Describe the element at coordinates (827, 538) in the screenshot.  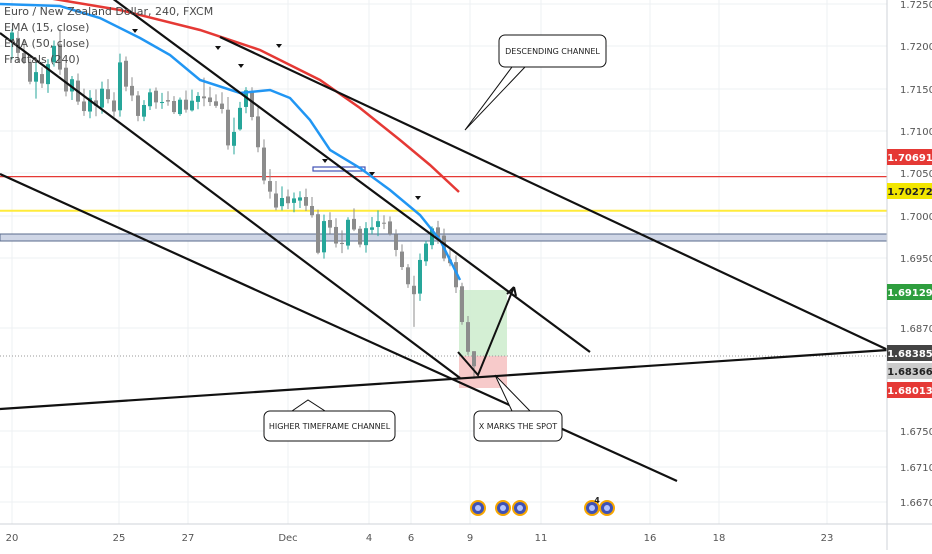
I see `x-tick-label: 23` at that location.